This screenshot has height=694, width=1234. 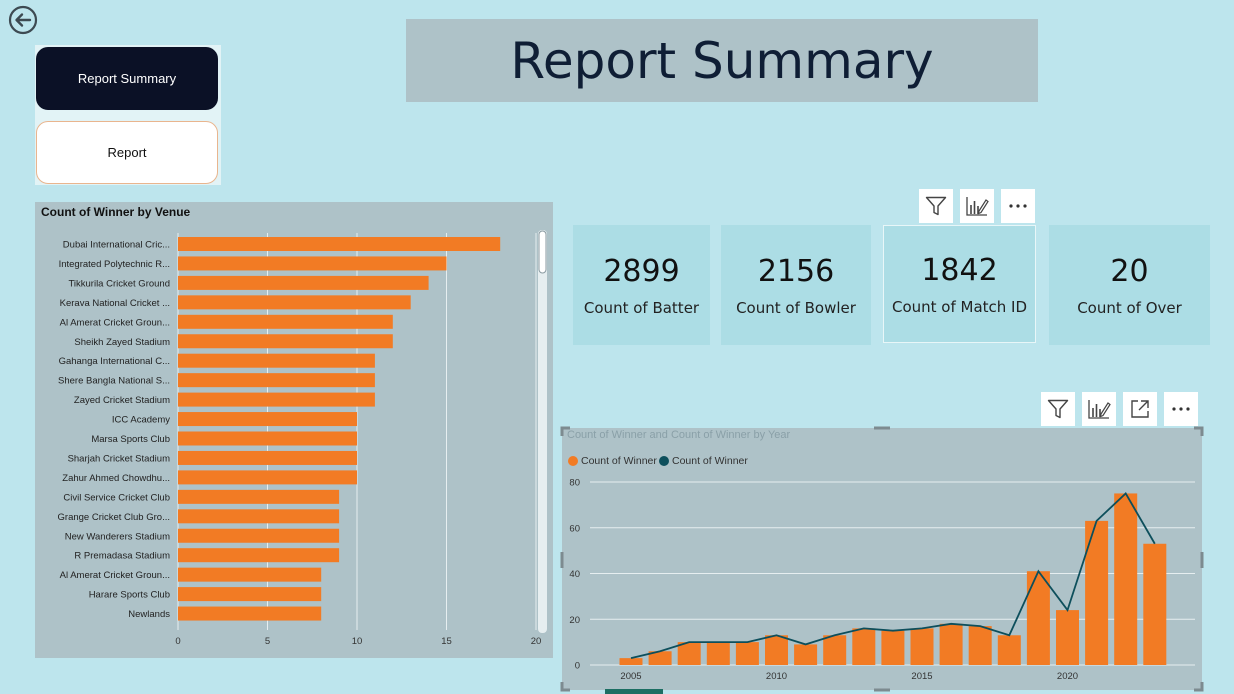 What do you see at coordinates (23, 20) in the screenshot?
I see `back-button` at bounding box center [23, 20].